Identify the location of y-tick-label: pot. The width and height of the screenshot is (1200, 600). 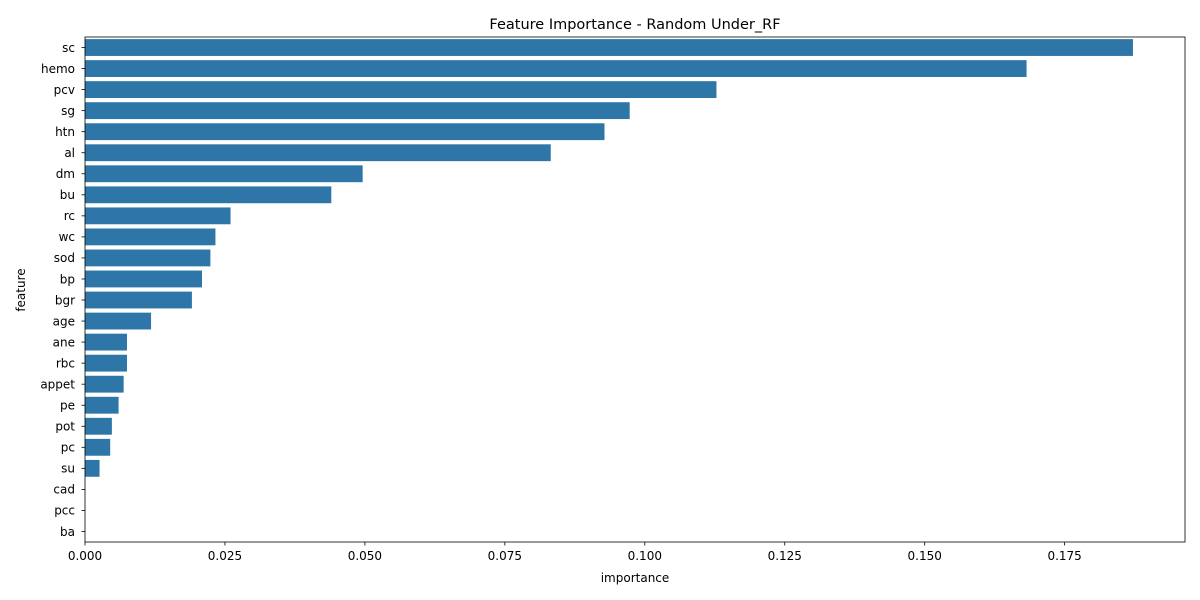
(65, 427).